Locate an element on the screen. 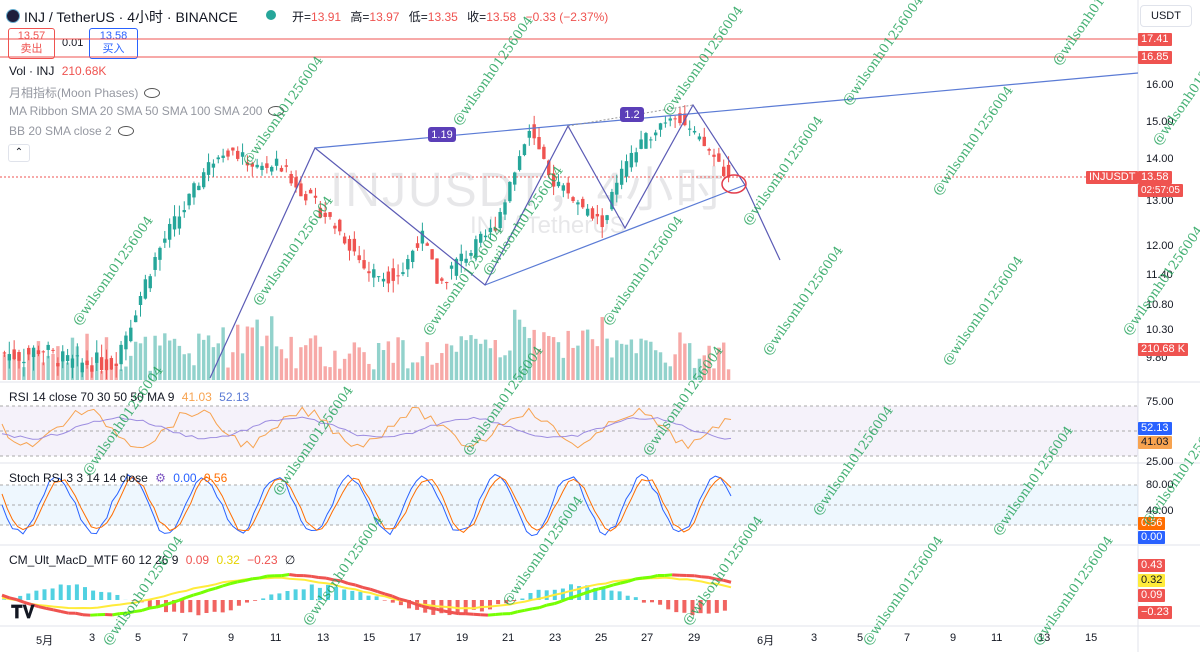 The width and height of the screenshot is (1200, 652). sell-button: 13.57 卖出 is located at coordinates (31, 43).